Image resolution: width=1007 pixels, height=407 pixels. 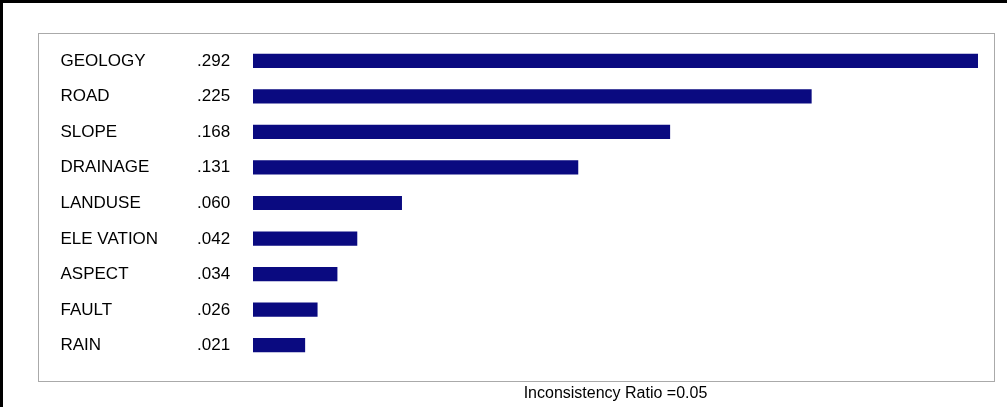 I want to click on y-tick-label: RAIN, so click(x=81, y=345).